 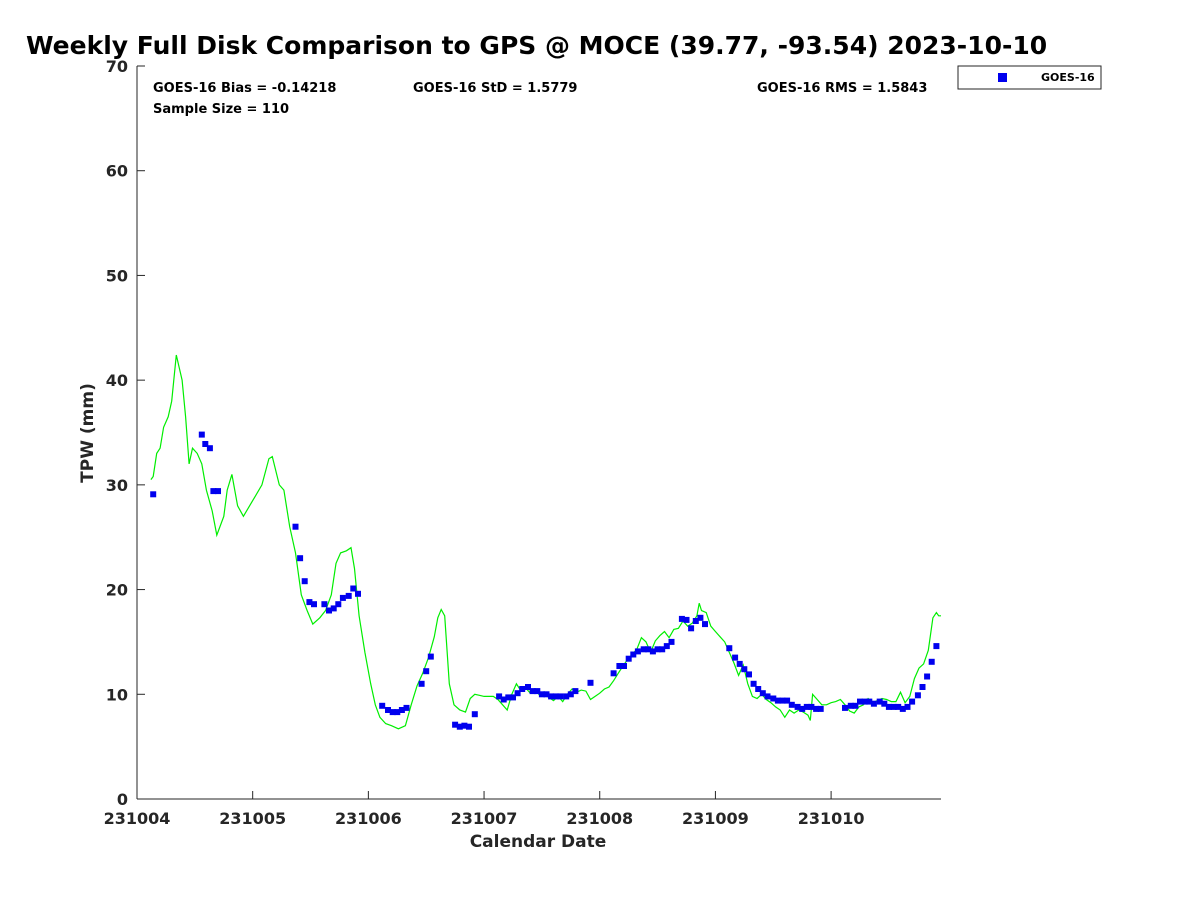 I want to click on y-tick-label: 70, so click(x=117, y=66).